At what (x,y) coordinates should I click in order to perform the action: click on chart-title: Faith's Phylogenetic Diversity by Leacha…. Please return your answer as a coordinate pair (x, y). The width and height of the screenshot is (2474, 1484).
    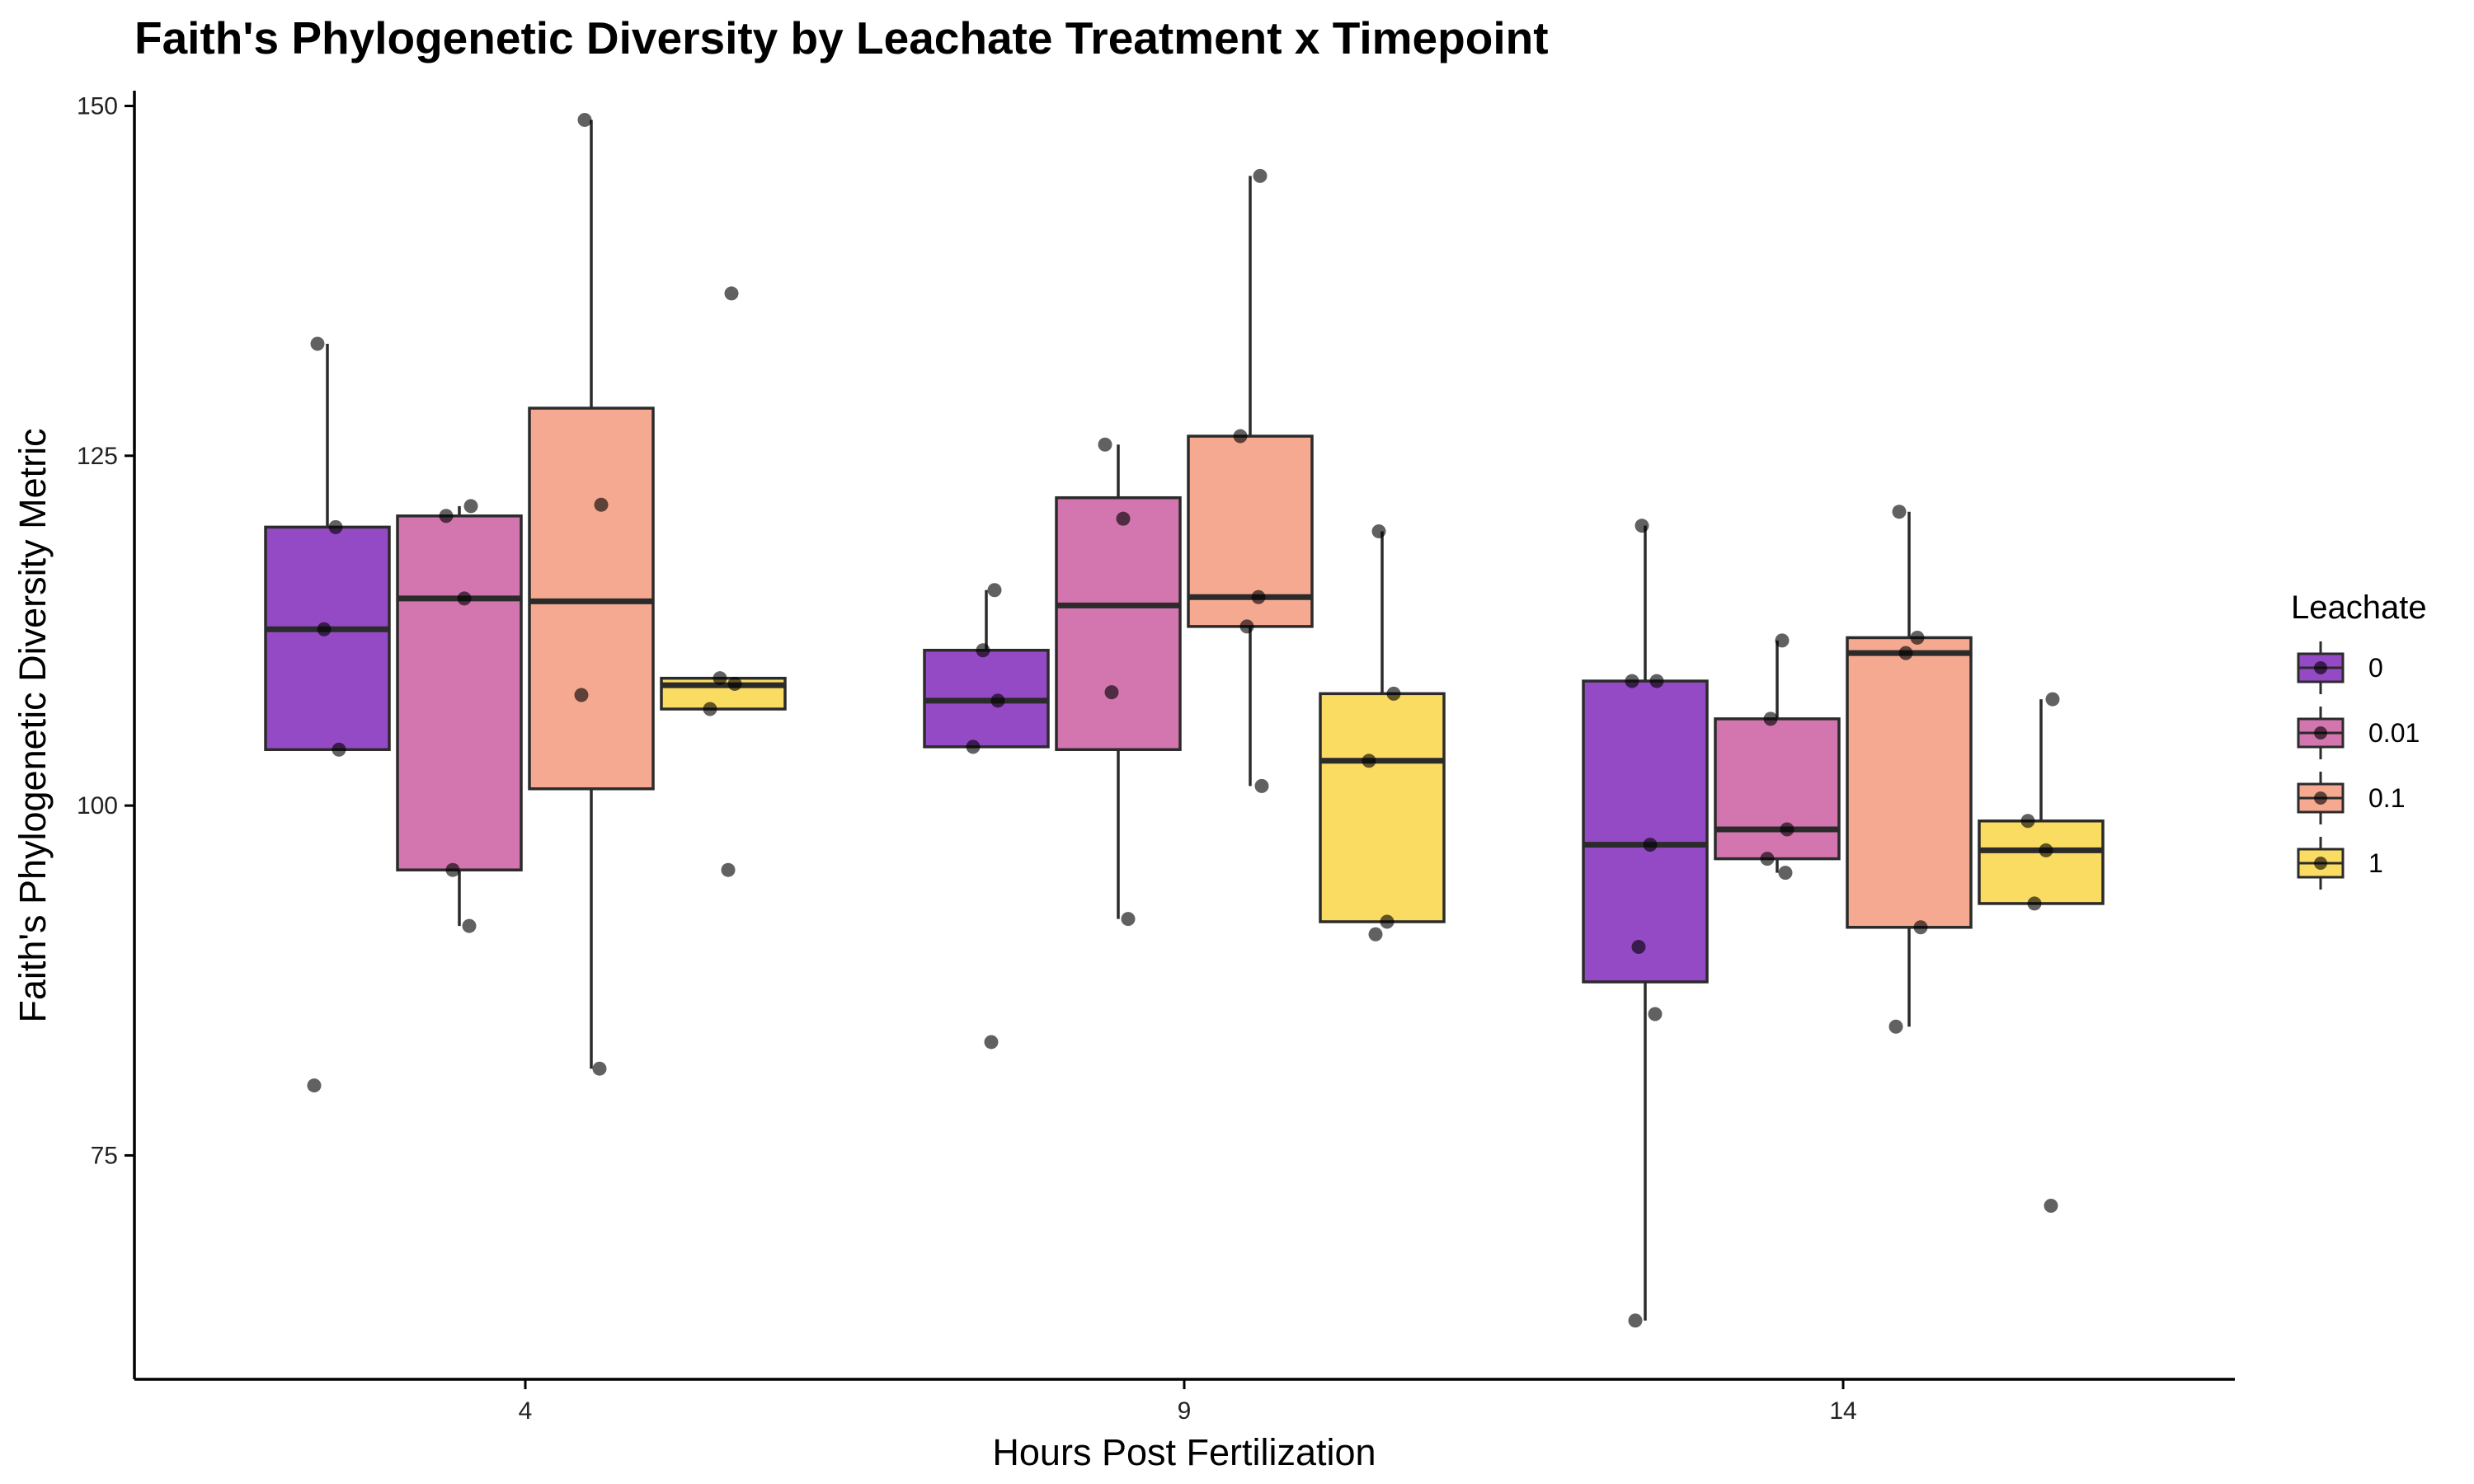
    Looking at the image, I should click on (841, 37).